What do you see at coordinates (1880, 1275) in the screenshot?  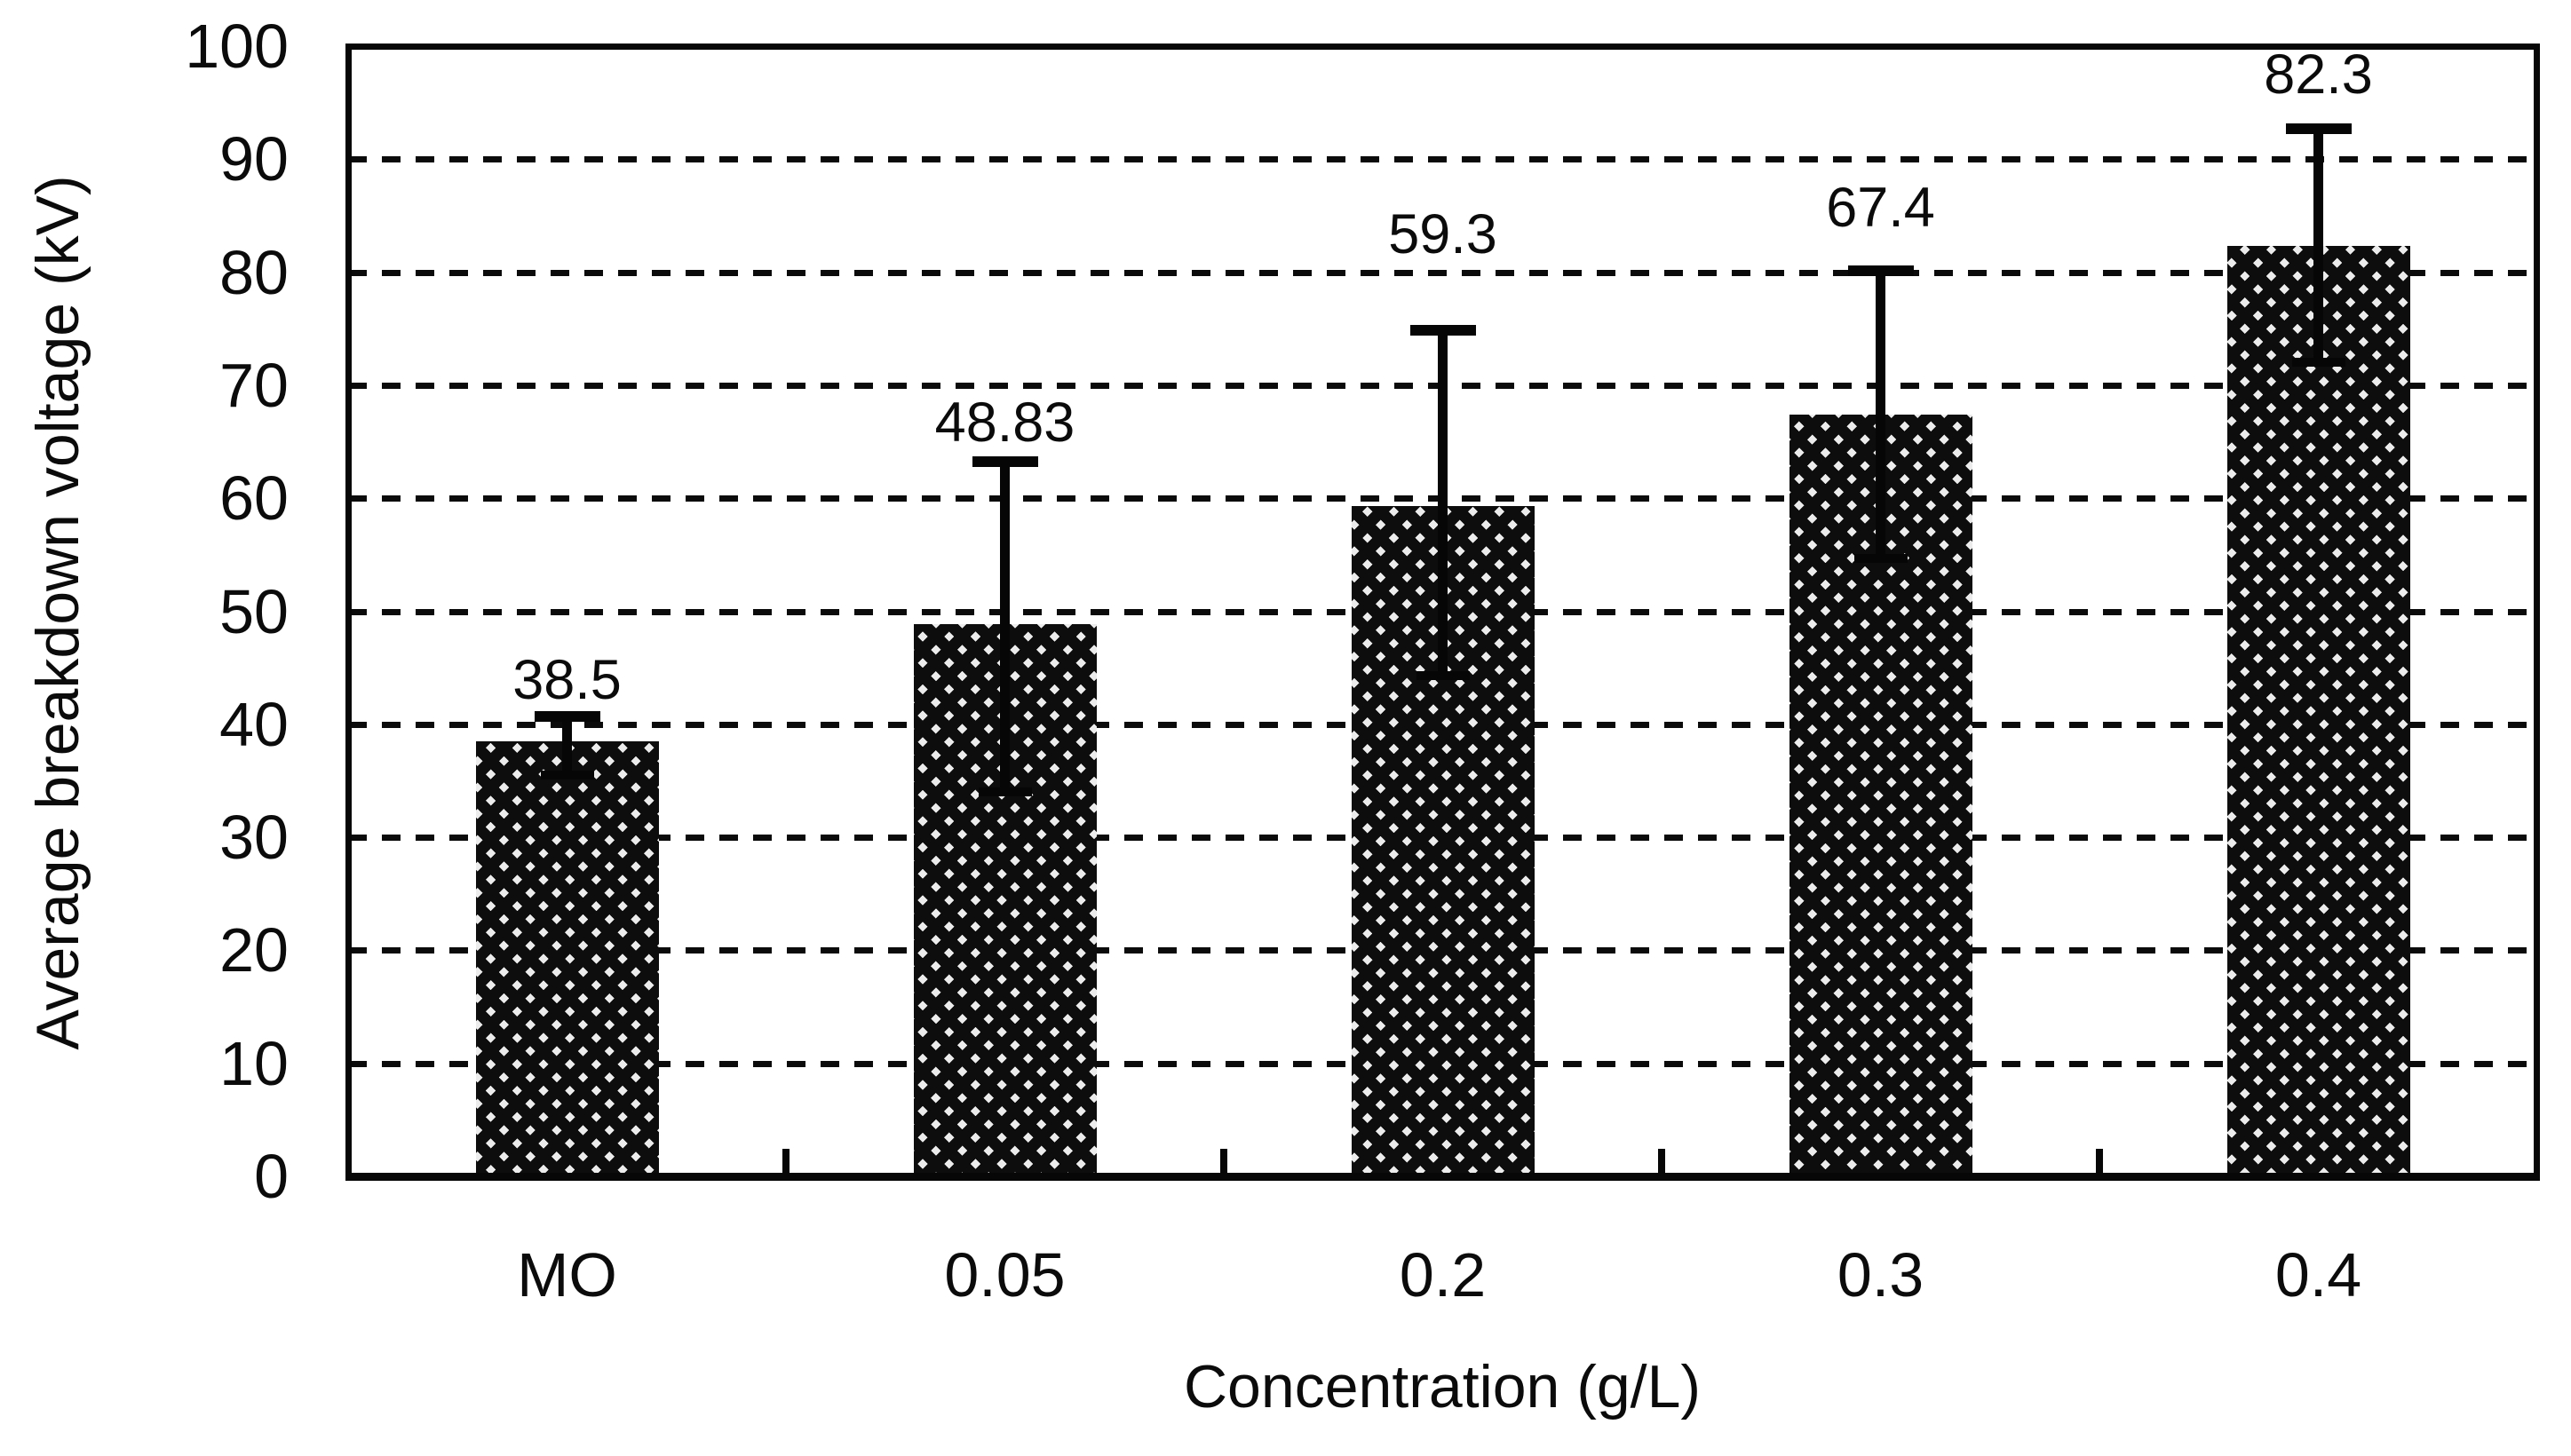 I see `x-tick-label-0.3: 0.3` at bounding box center [1880, 1275].